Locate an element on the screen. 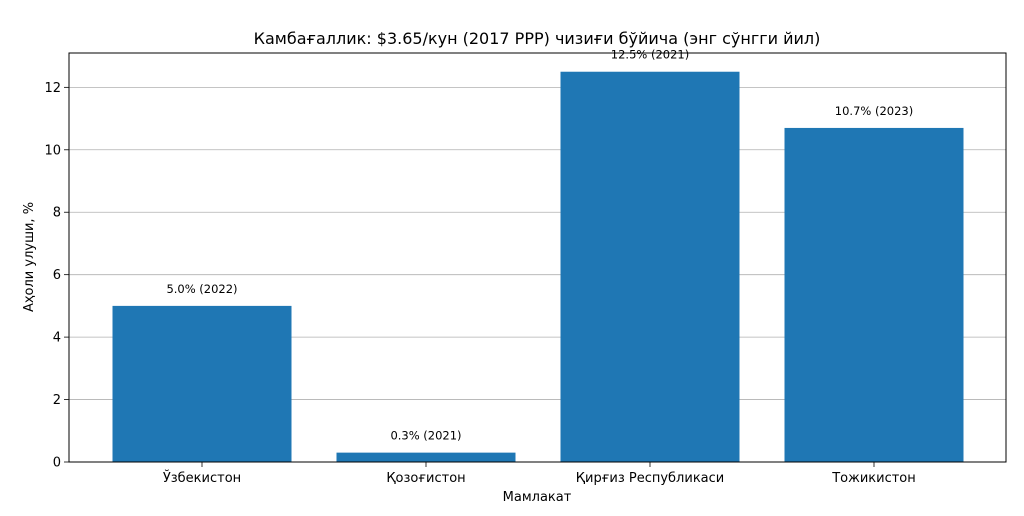  y-axis: 0 2 4 6 8 10 12 is located at coordinates (56, 276).